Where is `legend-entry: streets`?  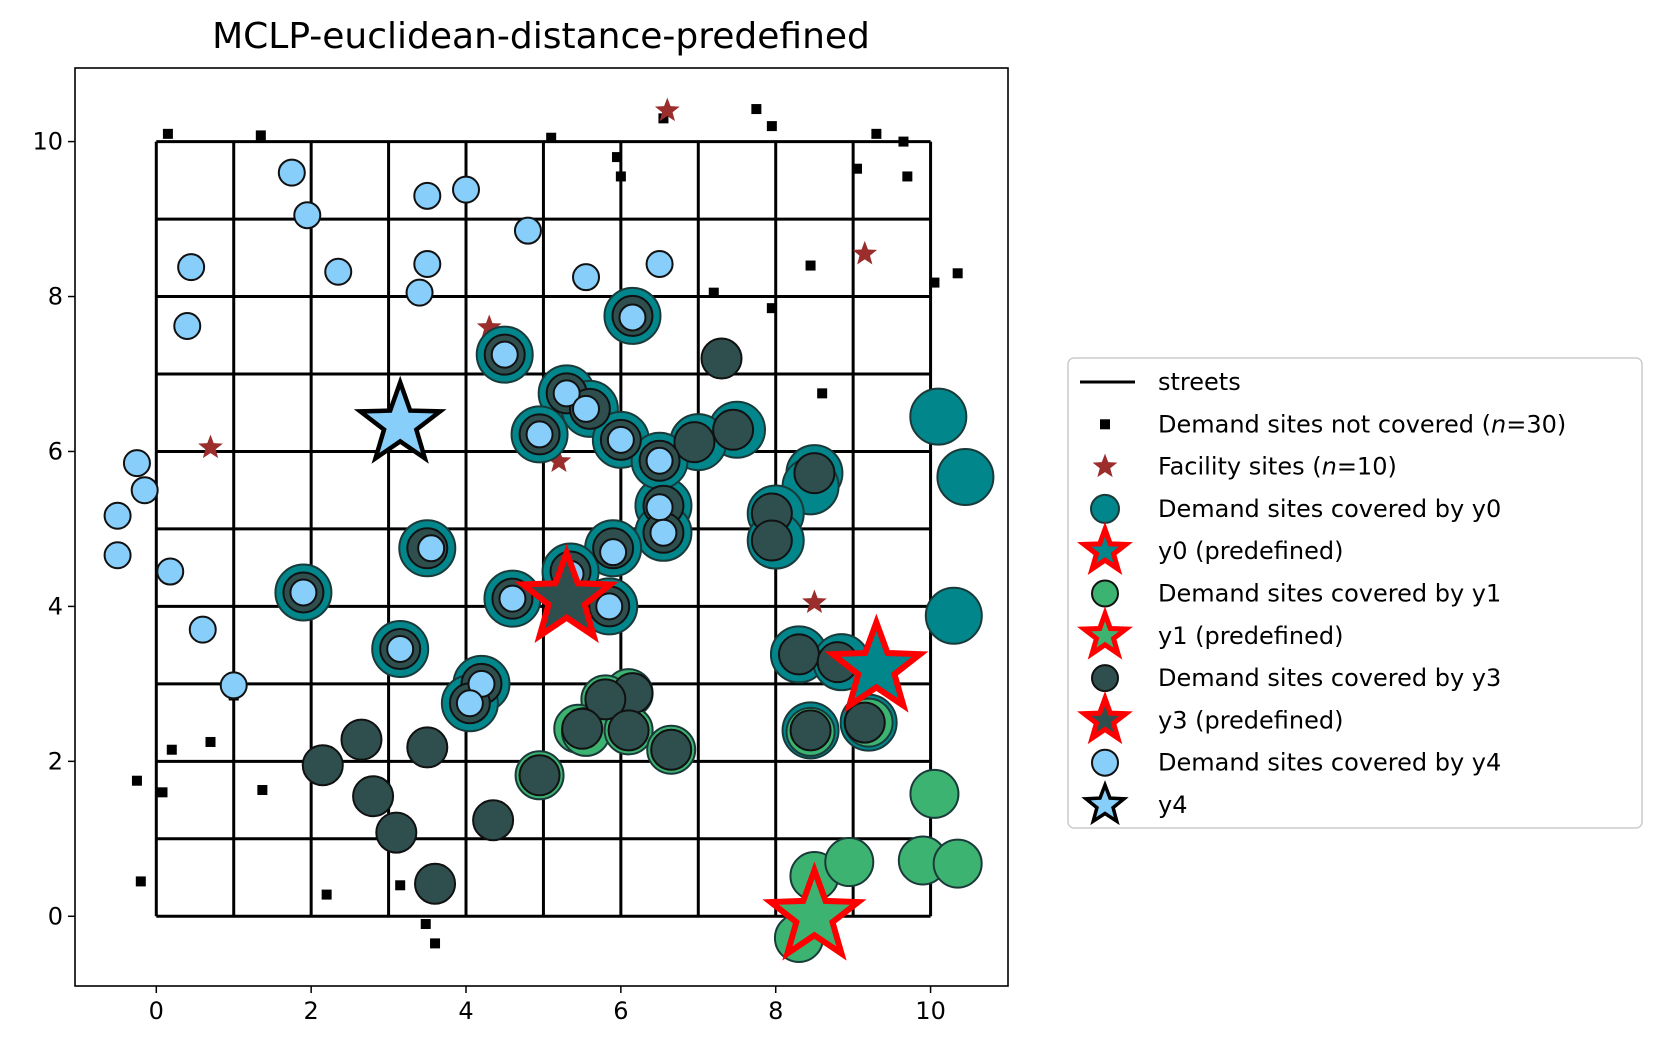 legend-entry: streets is located at coordinates (1160, 382).